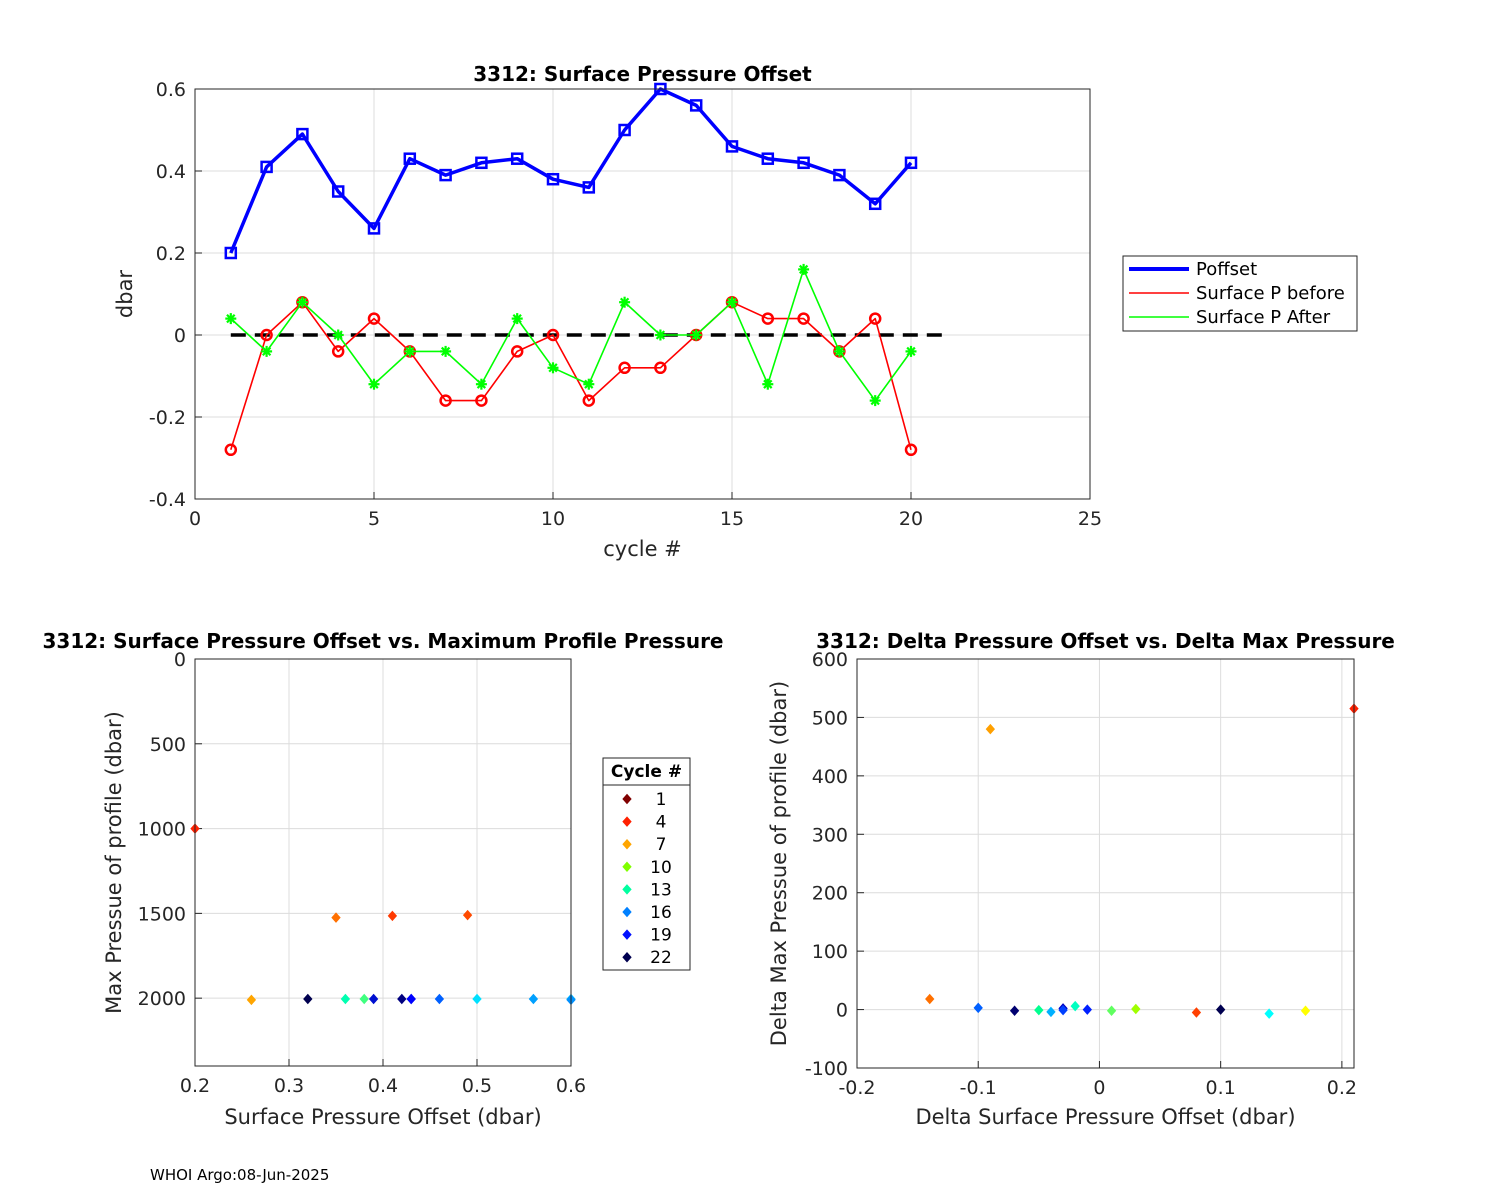  What do you see at coordinates (830, 660) in the screenshot?
I see `y-tick-label: 600` at bounding box center [830, 660].